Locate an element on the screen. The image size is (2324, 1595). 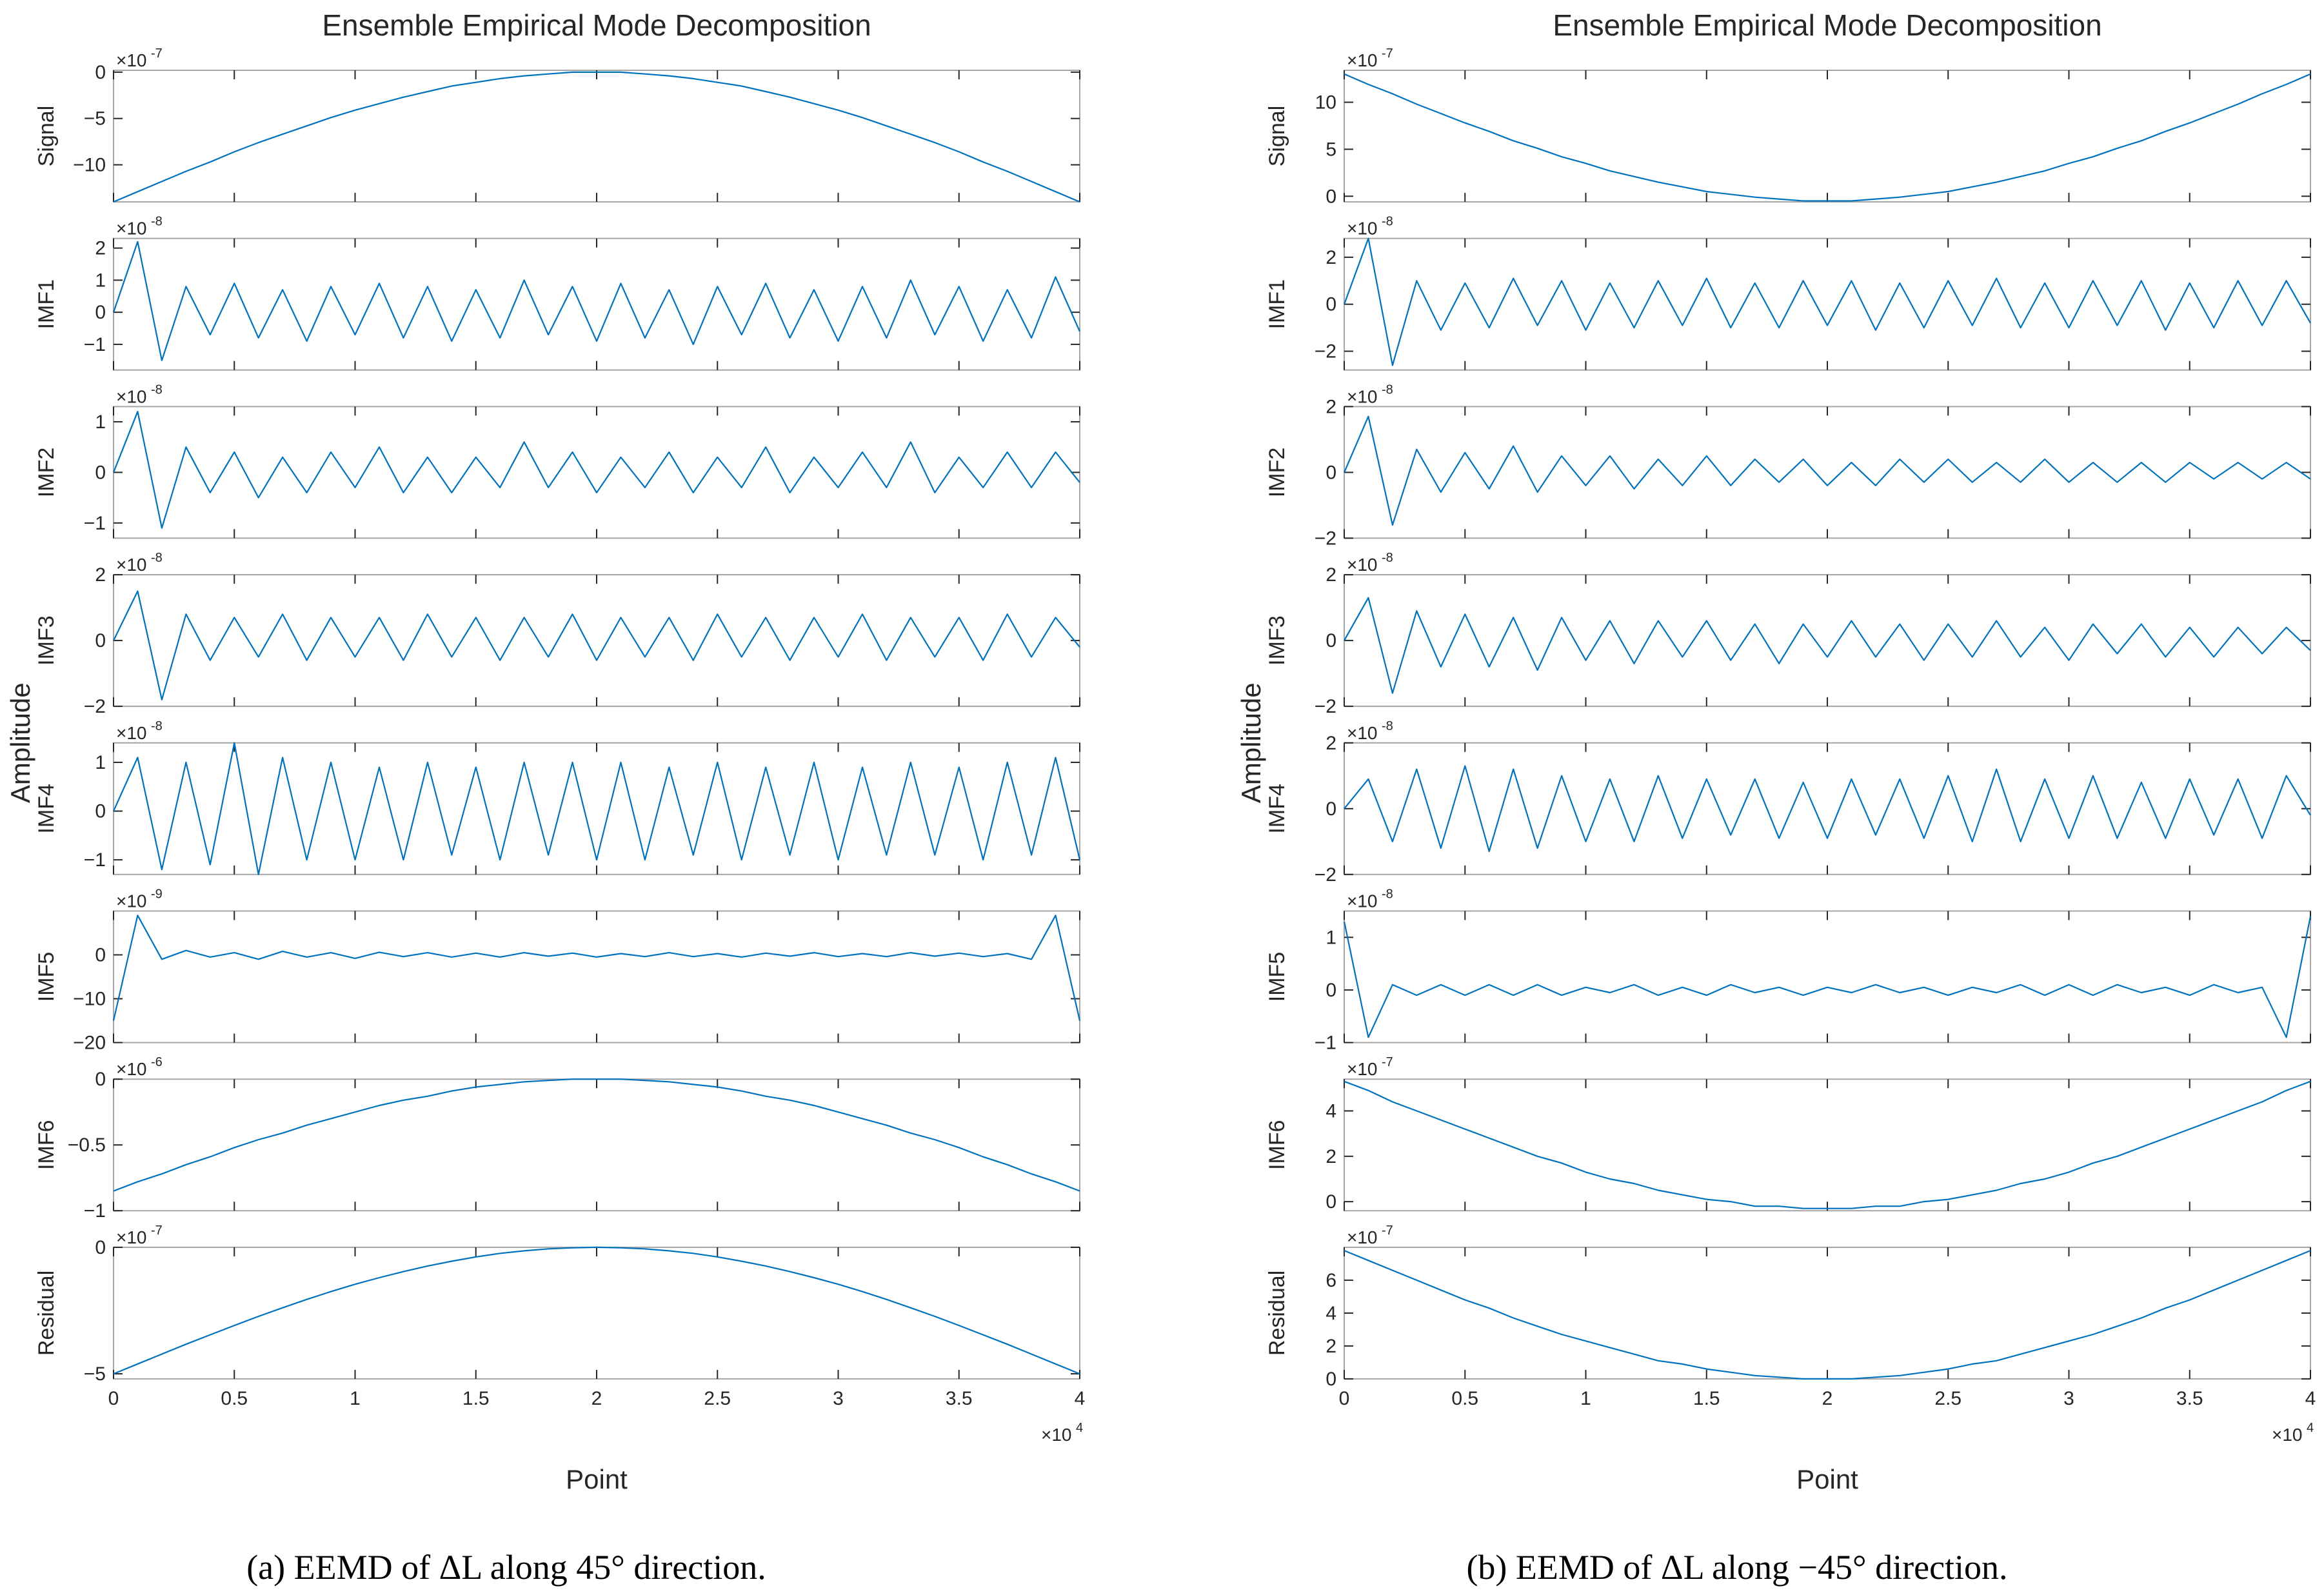
subplot: 0 5 10 ×10 -7 Signal is located at coordinates (1788, 127).